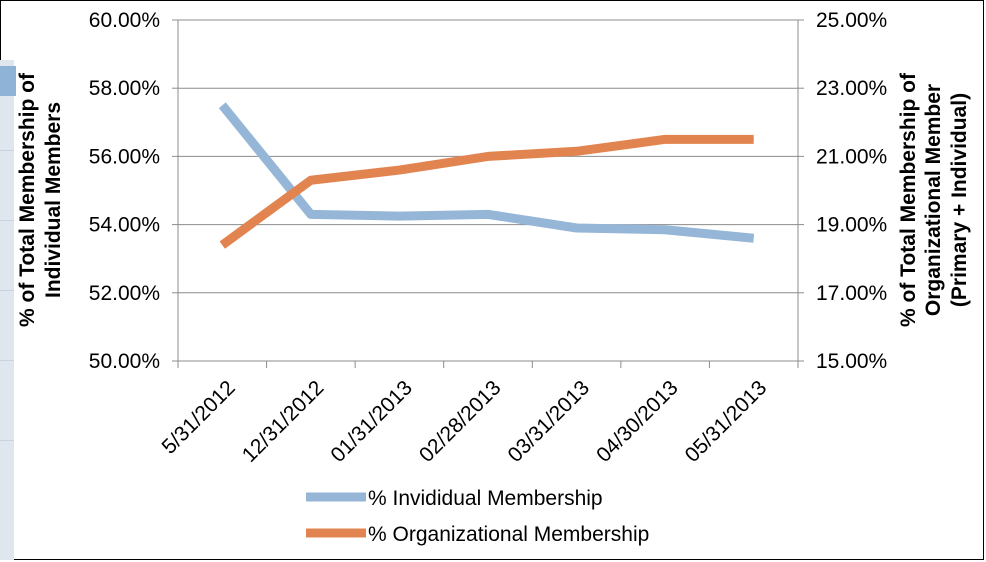 The height and width of the screenshot is (562, 986). I want to click on left-axis-title: Individual Members, so click(53, 200).